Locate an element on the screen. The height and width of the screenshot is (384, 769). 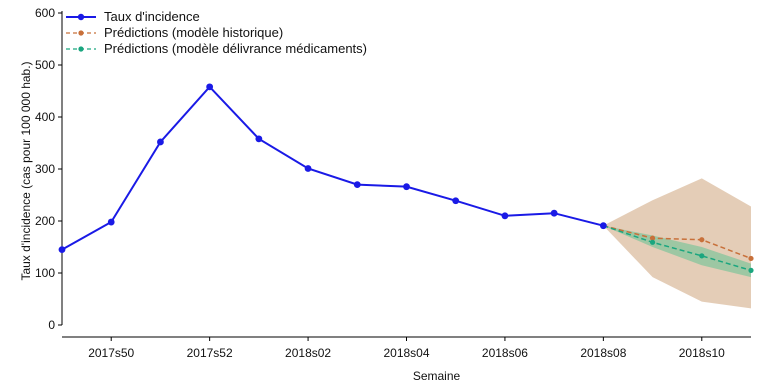
x-tick-label: 2018s08 is located at coordinates (603, 353).